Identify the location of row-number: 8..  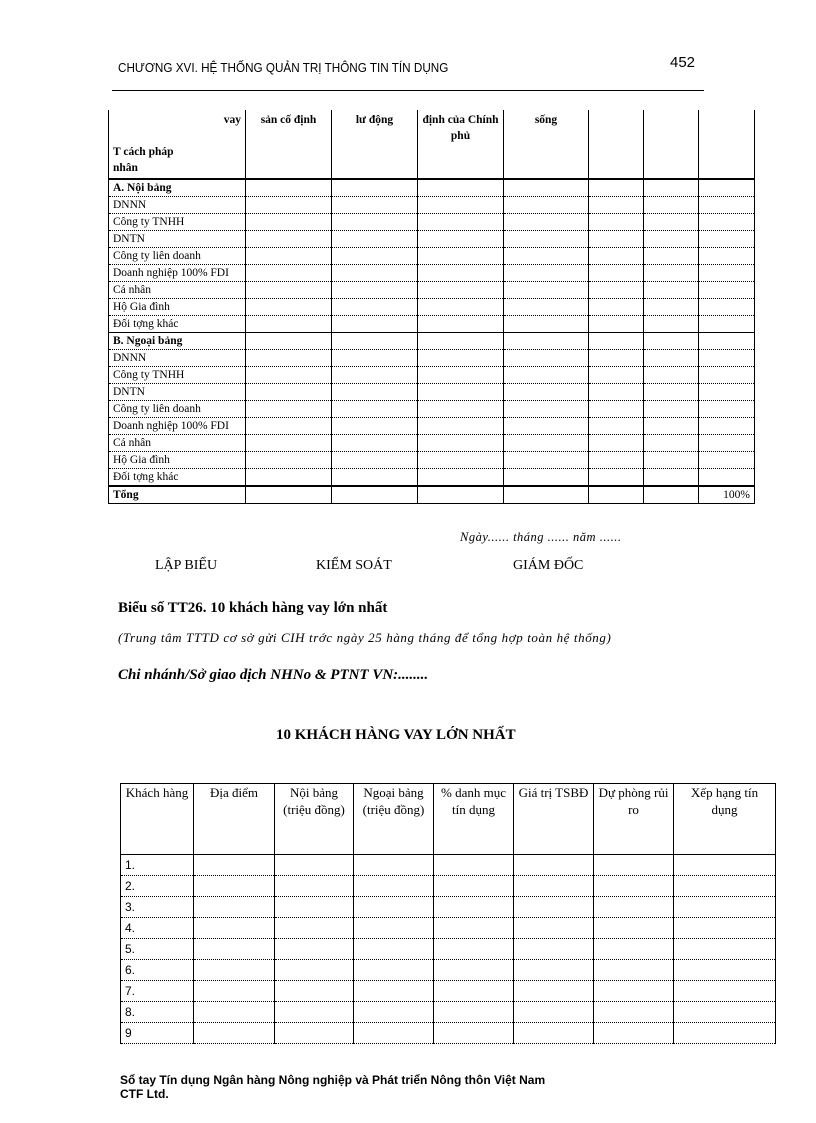
(157, 1012).